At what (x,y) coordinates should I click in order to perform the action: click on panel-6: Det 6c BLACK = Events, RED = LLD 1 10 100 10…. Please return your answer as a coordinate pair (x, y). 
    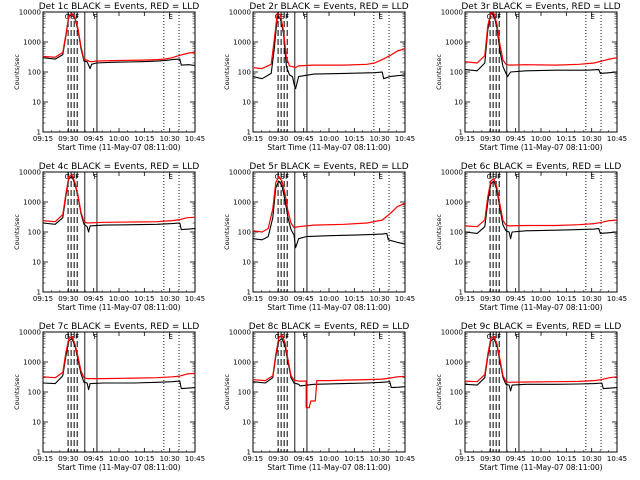
    Looking at the image, I should click on (531, 237).